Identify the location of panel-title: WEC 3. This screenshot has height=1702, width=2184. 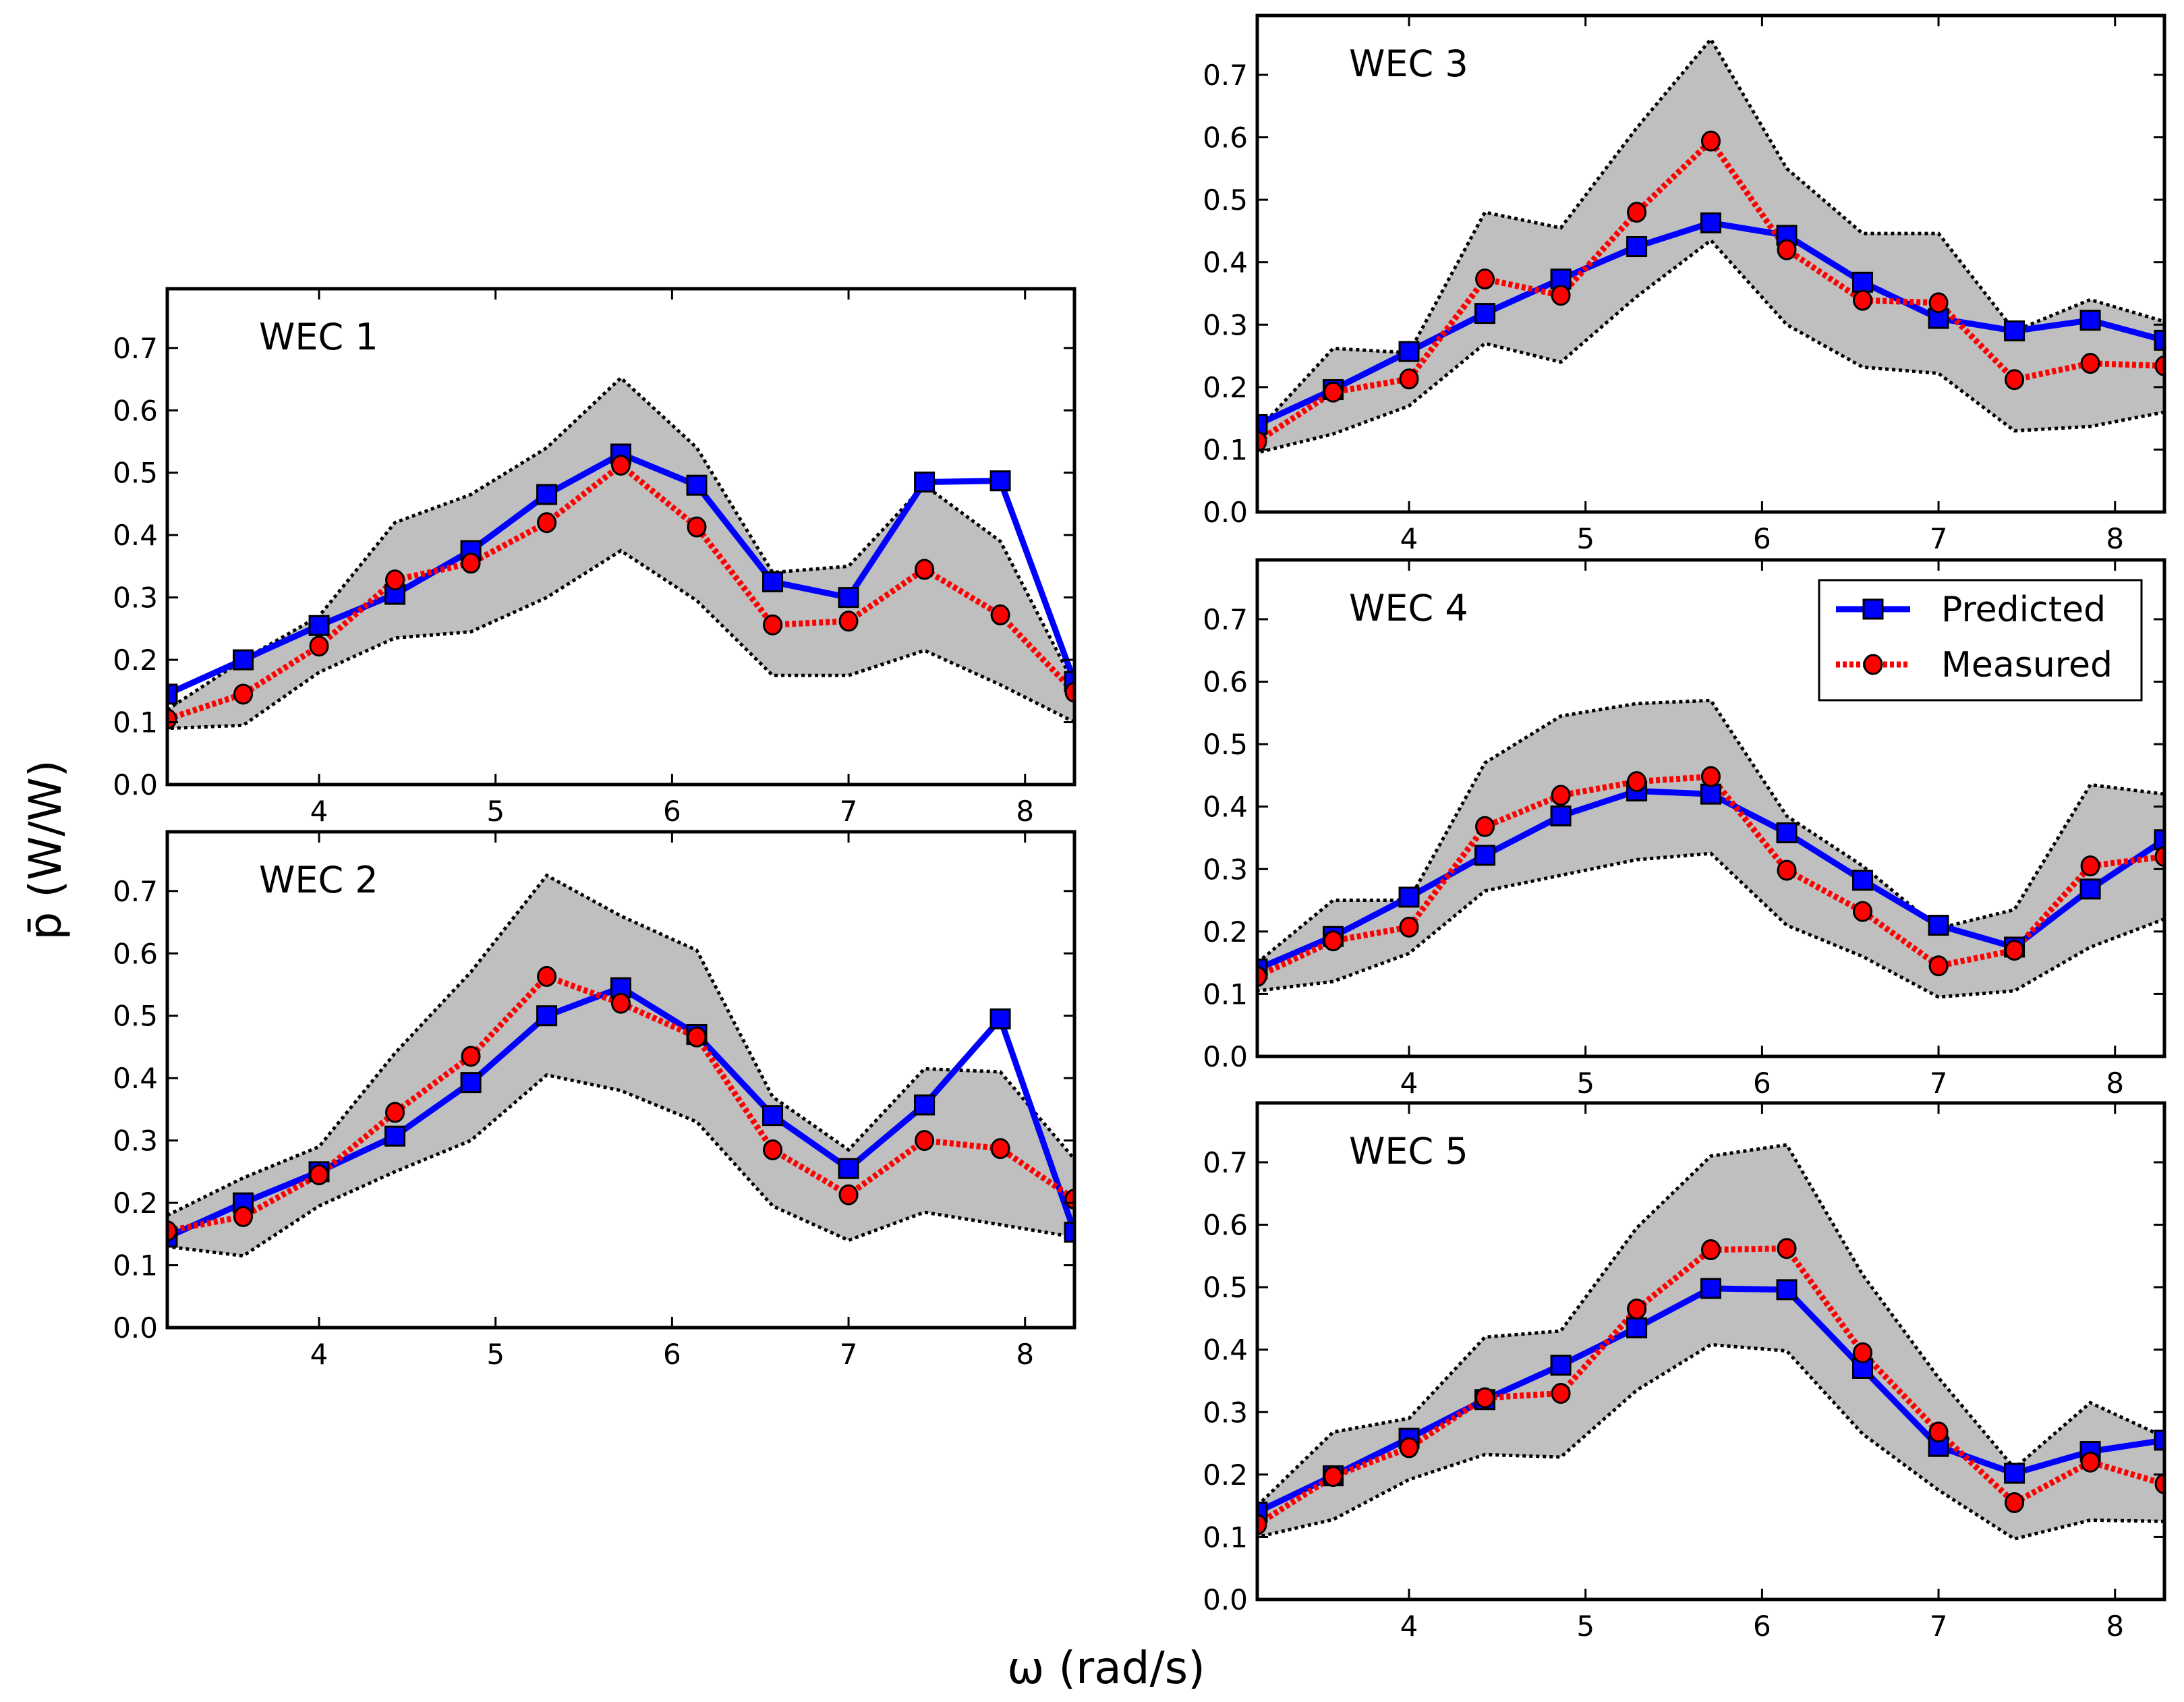
(1408, 63).